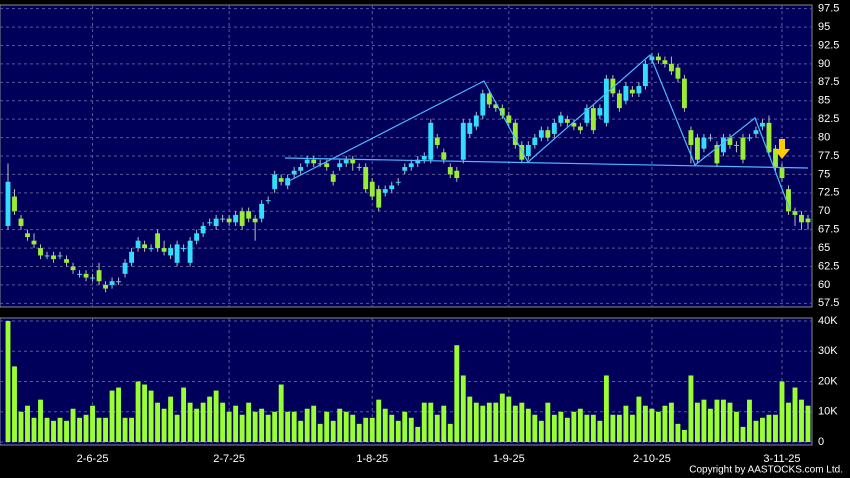 This screenshot has width=850, height=478. What do you see at coordinates (824, 64) in the screenshot?
I see `y-tick-label: 90` at bounding box center [824, 64].